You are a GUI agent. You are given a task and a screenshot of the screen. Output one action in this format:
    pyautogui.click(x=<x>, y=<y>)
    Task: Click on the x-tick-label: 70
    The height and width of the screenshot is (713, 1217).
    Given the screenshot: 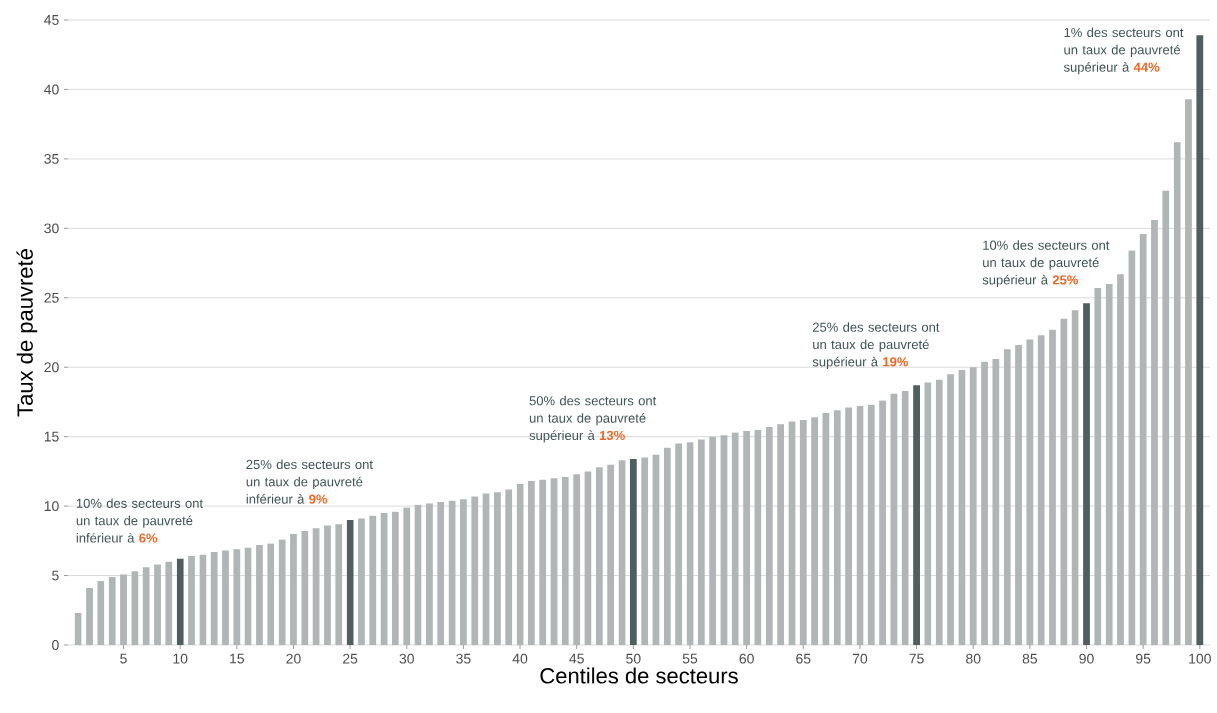 What is the action you would take?
    pyautogui.click(x=860, y=658)
    